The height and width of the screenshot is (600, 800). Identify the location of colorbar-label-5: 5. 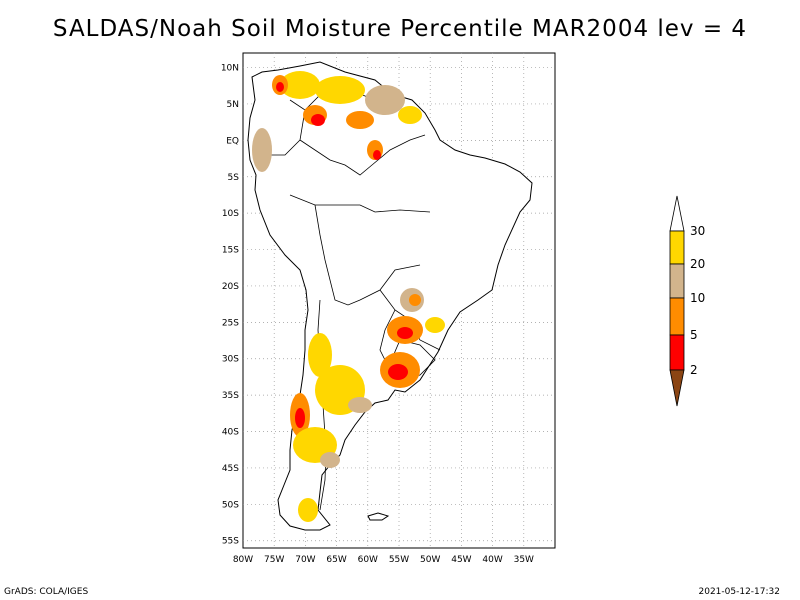
(694, 335).